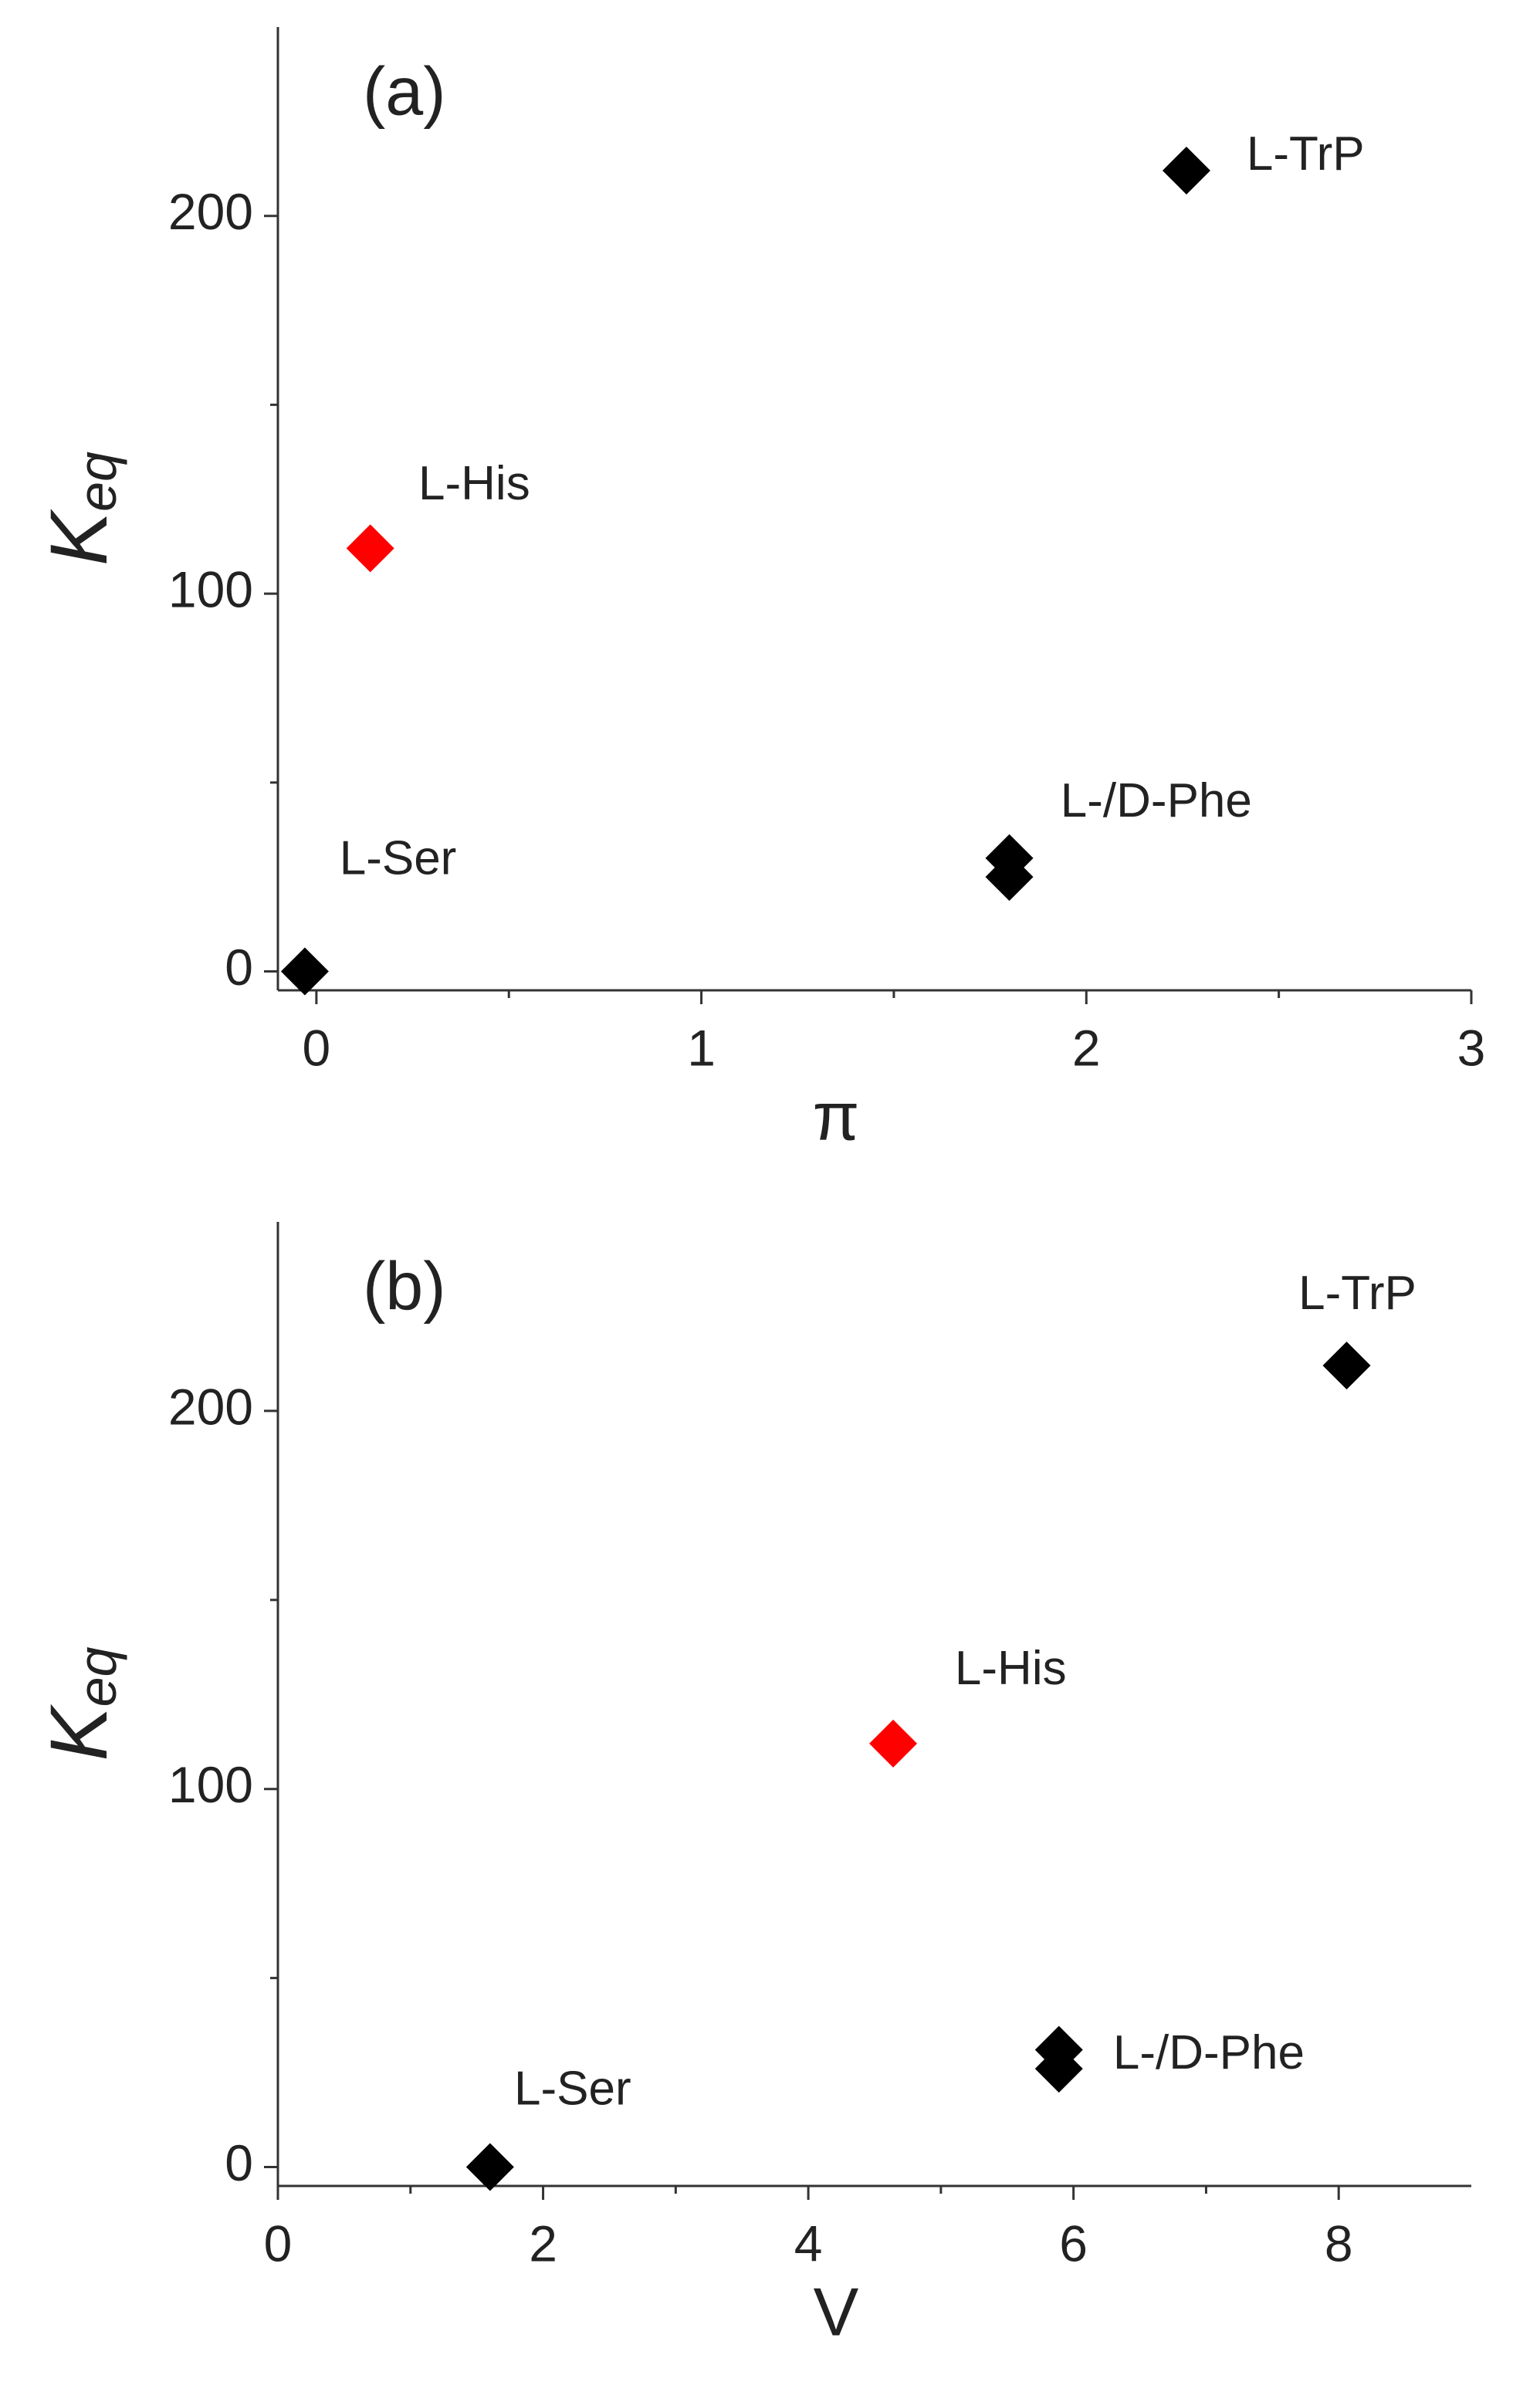  What do you see at coordinates (1471, 1047) in the screenshot?
I see `x-tick-label: 3` at bounding box center [1471, 1047].